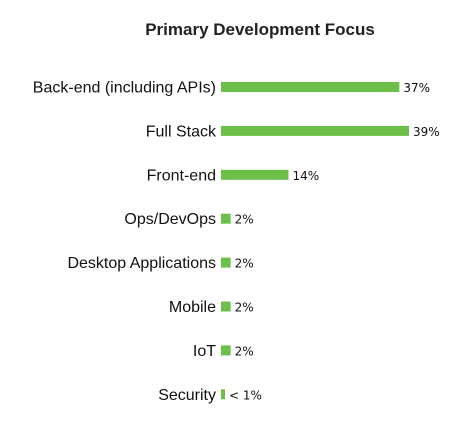 The width and height of the screenshot is (464, 434). Describe the element at coordinates (416, 88) in the screenshot. I see `value-label: 37%` at that location.